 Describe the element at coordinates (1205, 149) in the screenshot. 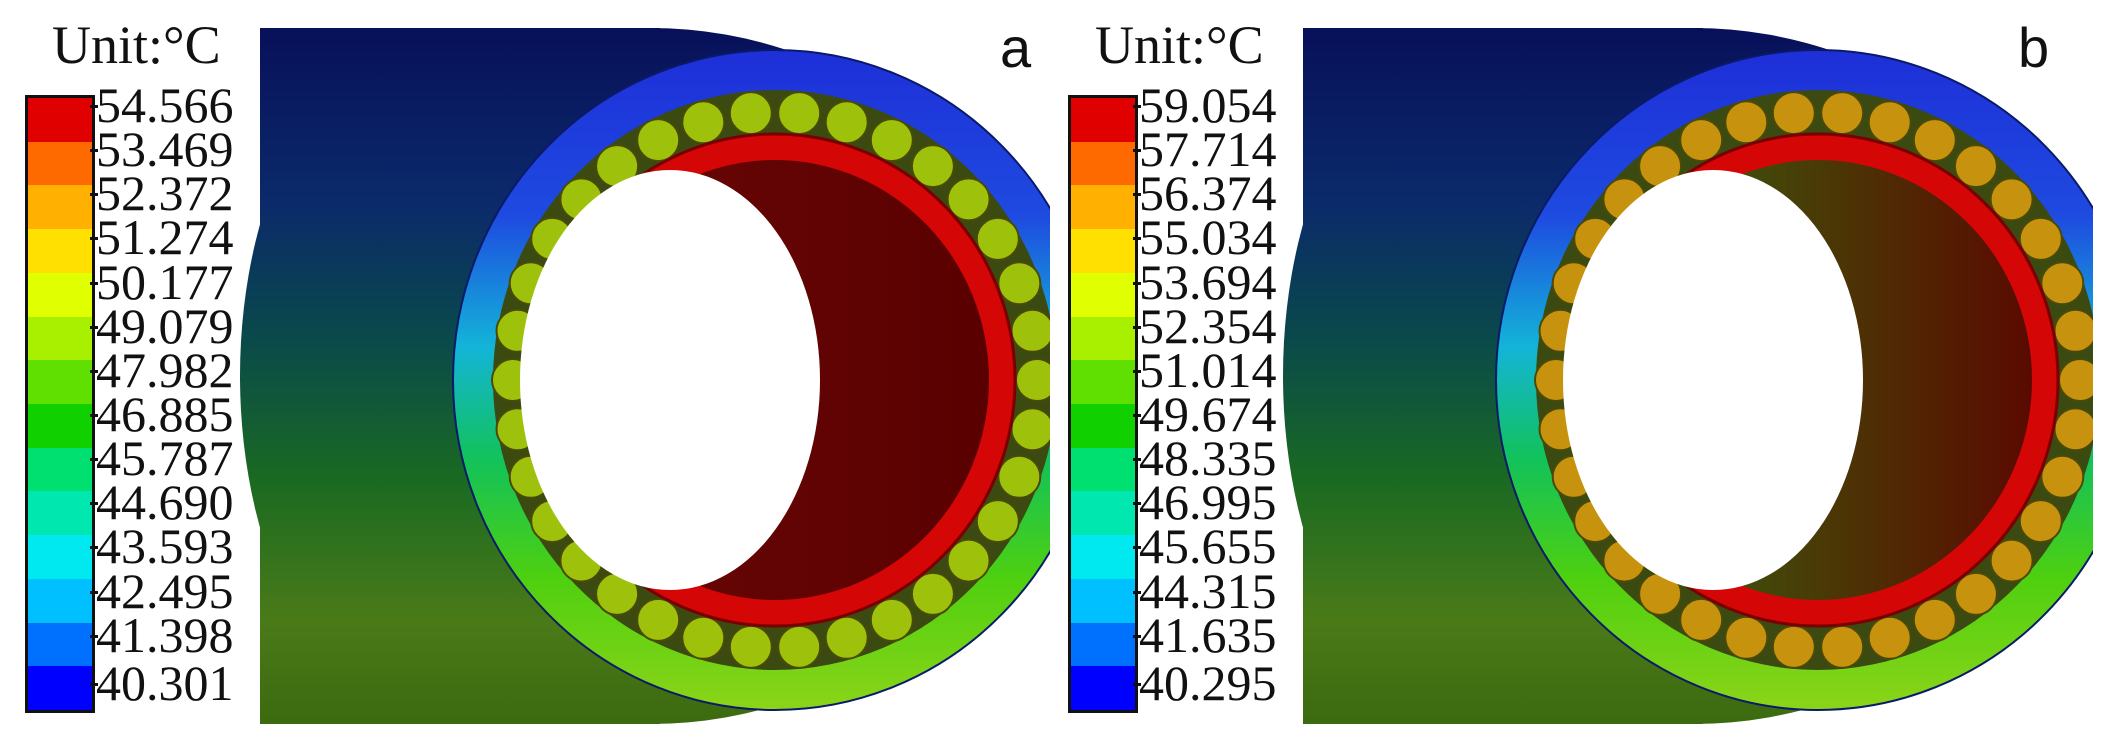

I see `legend-value: 57.714` at that location.